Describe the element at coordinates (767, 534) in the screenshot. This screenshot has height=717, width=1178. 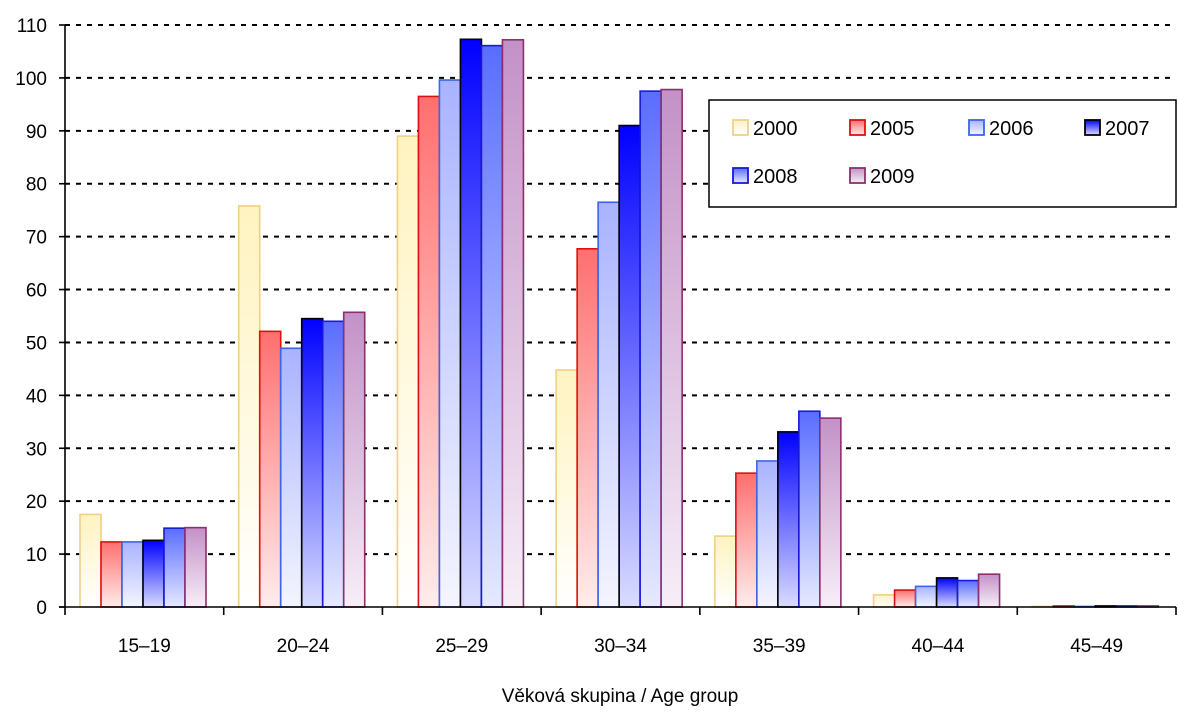
I see `bar-2006-35–39` at that location.